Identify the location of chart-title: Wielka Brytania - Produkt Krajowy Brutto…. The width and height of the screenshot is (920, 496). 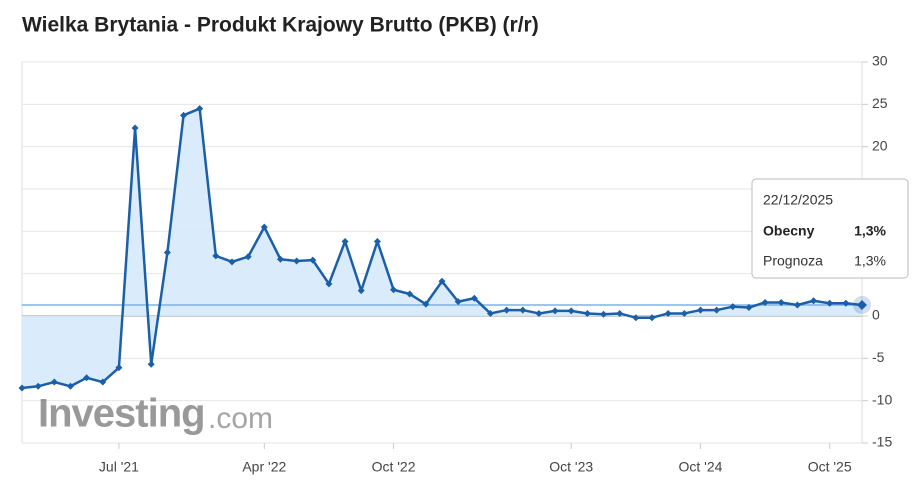
(280, 25).